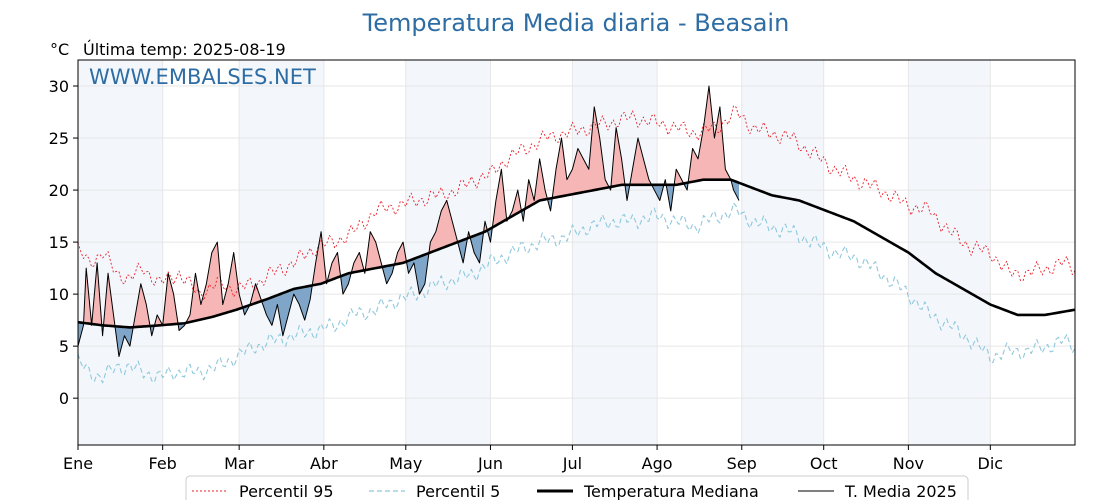  Describe the element at coordinates (615, 252) in the screenshot. I see `month-band-jul` at that location.